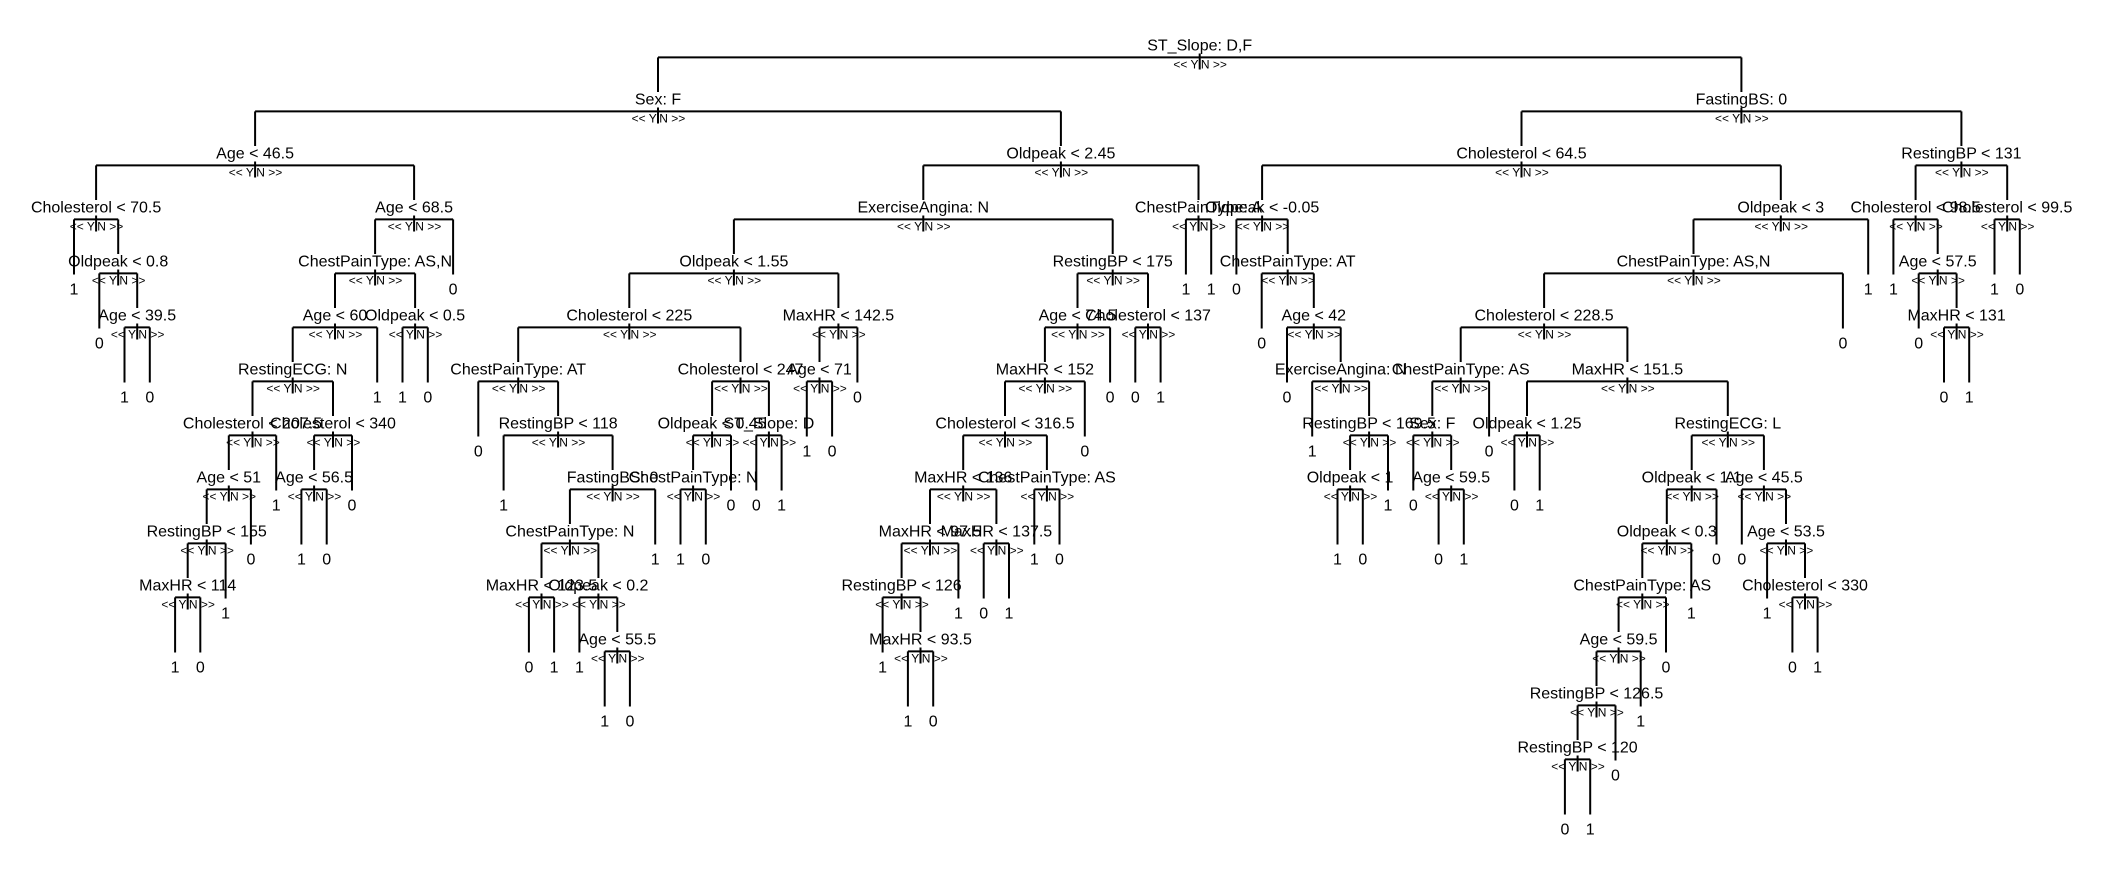 The width and height of the screenshot is (2126, 871). Describe the element at coordinates (617, 640) in the screenshot. I see `svg-text: Age < 55.5` at that location.